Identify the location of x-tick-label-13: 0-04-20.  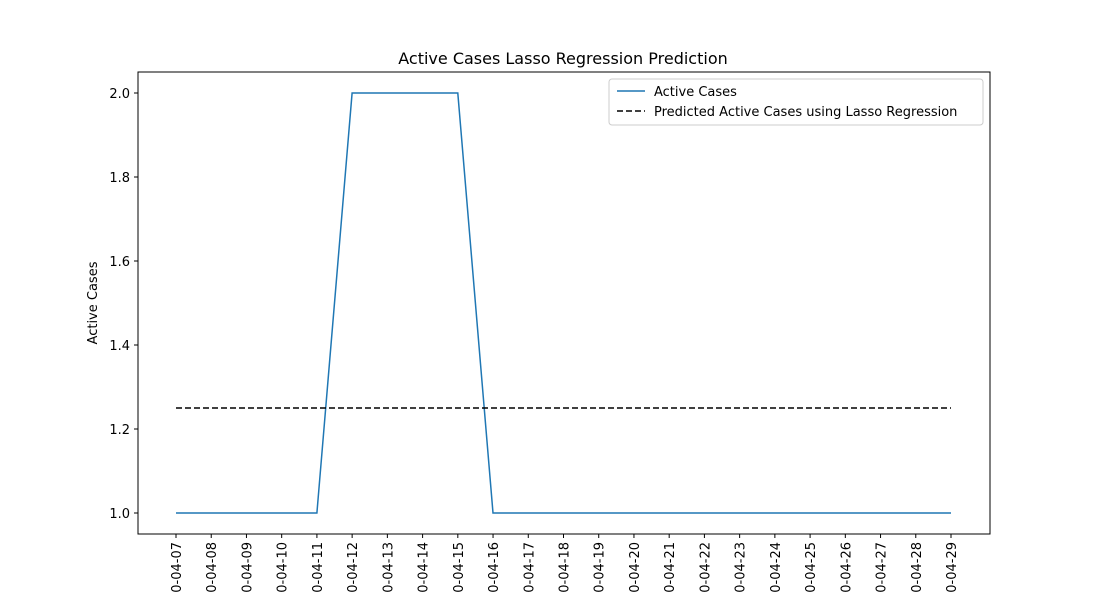
(635, 567).